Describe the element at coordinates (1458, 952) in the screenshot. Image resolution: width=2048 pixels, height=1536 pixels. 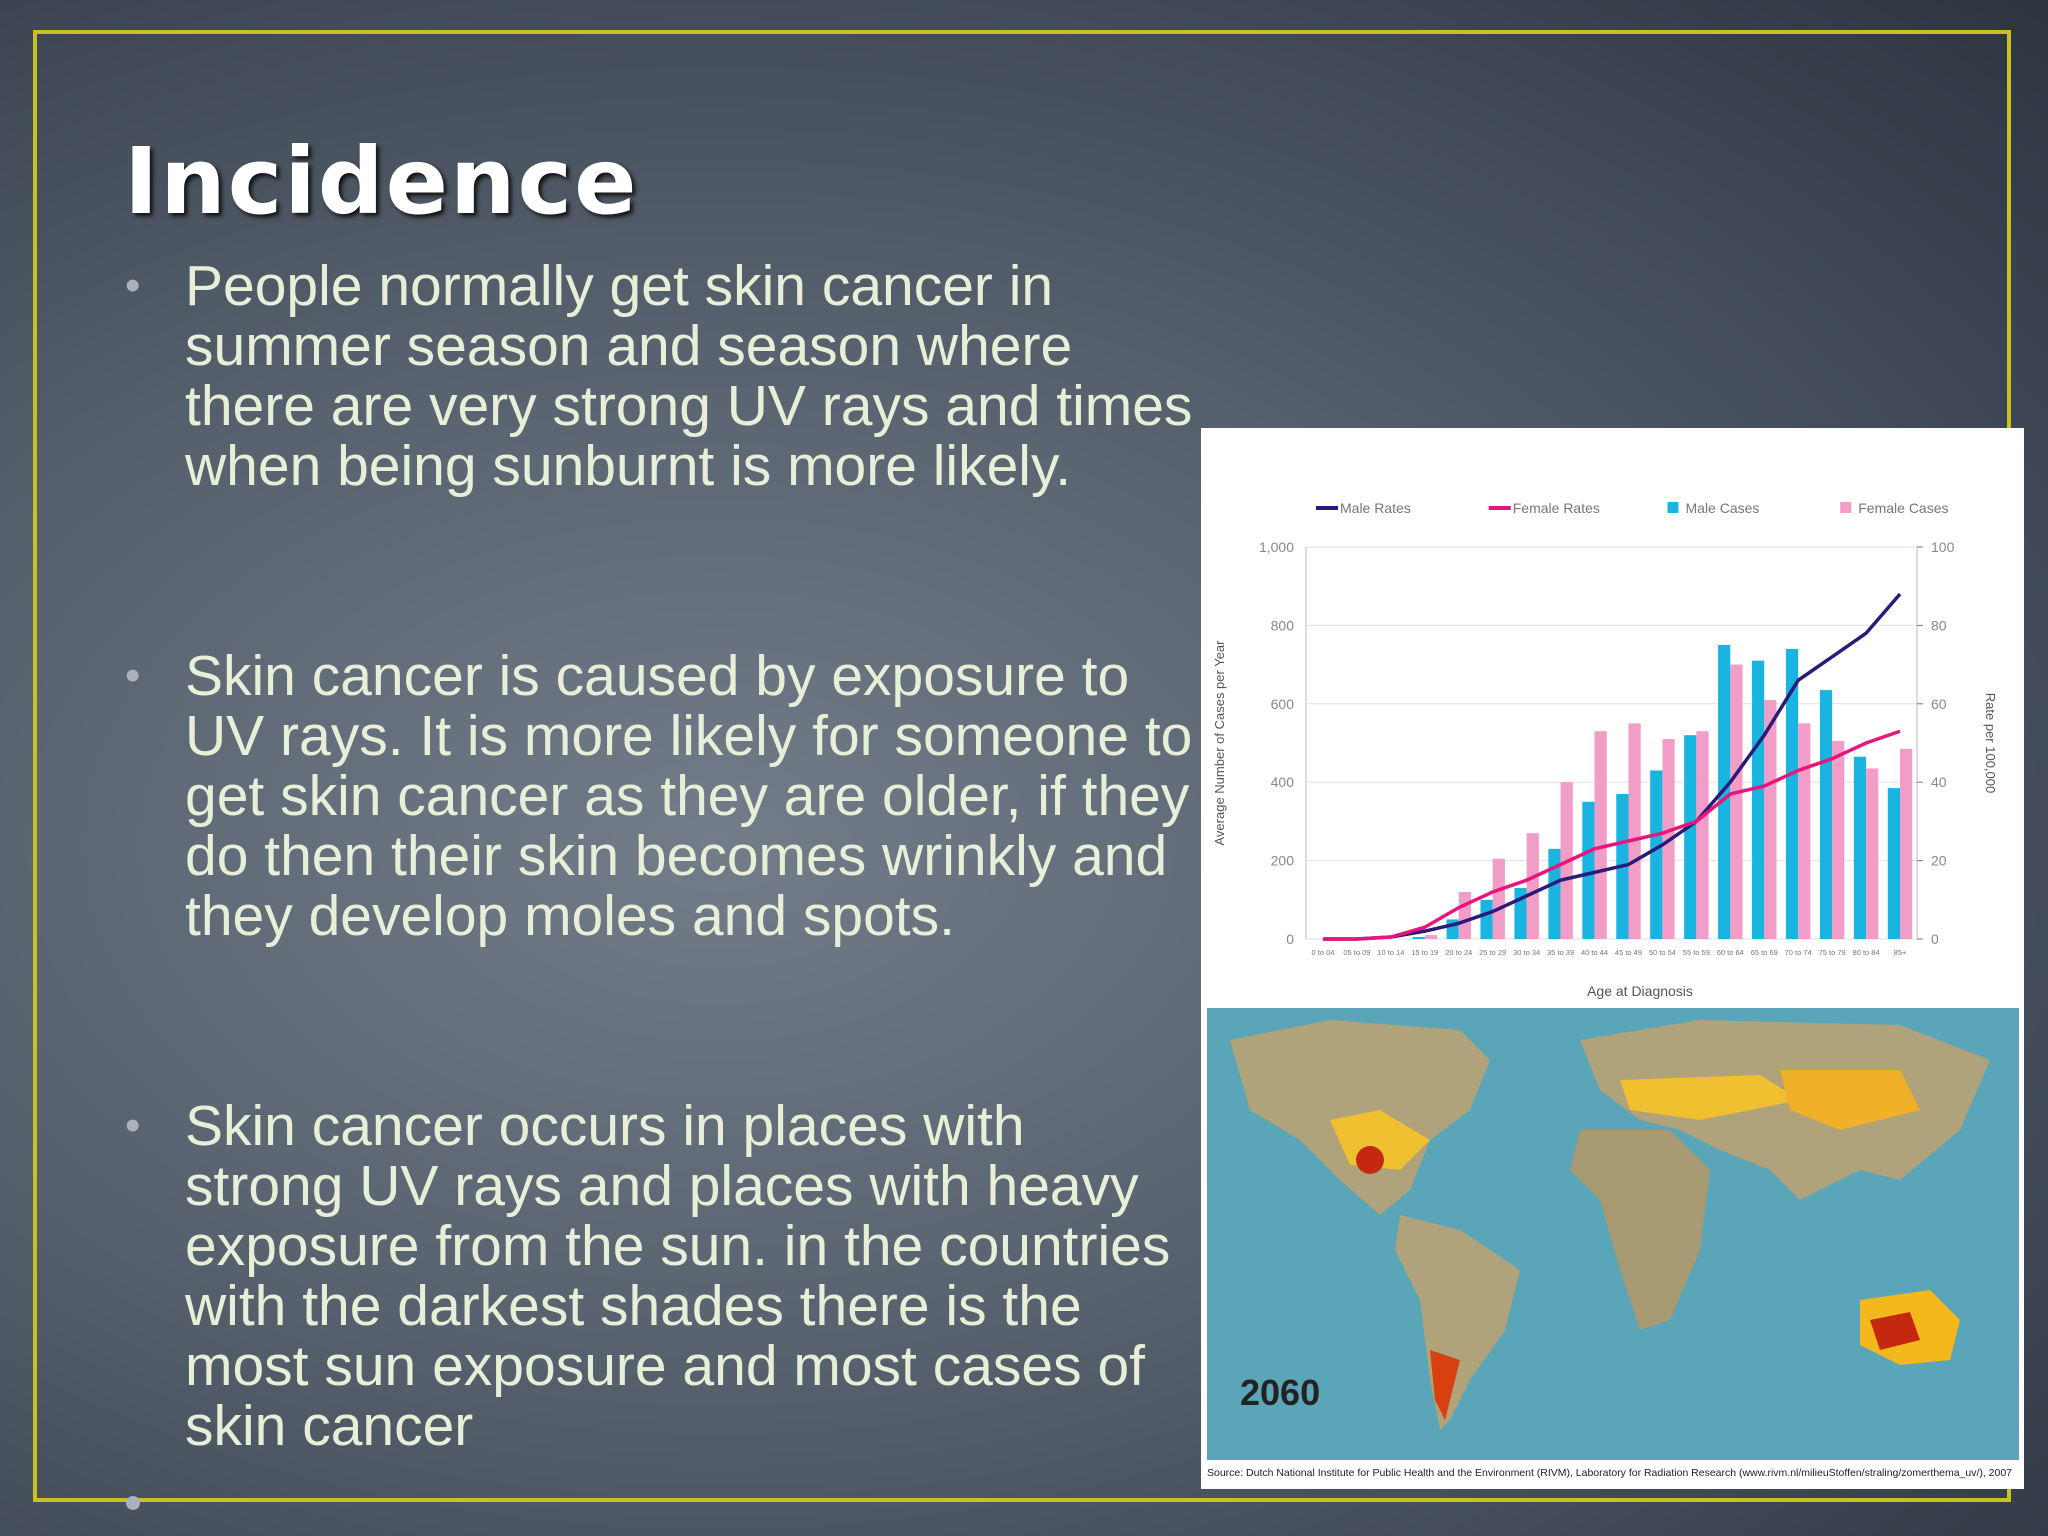
I see `x-tick-label: 20 to 24` at that location.